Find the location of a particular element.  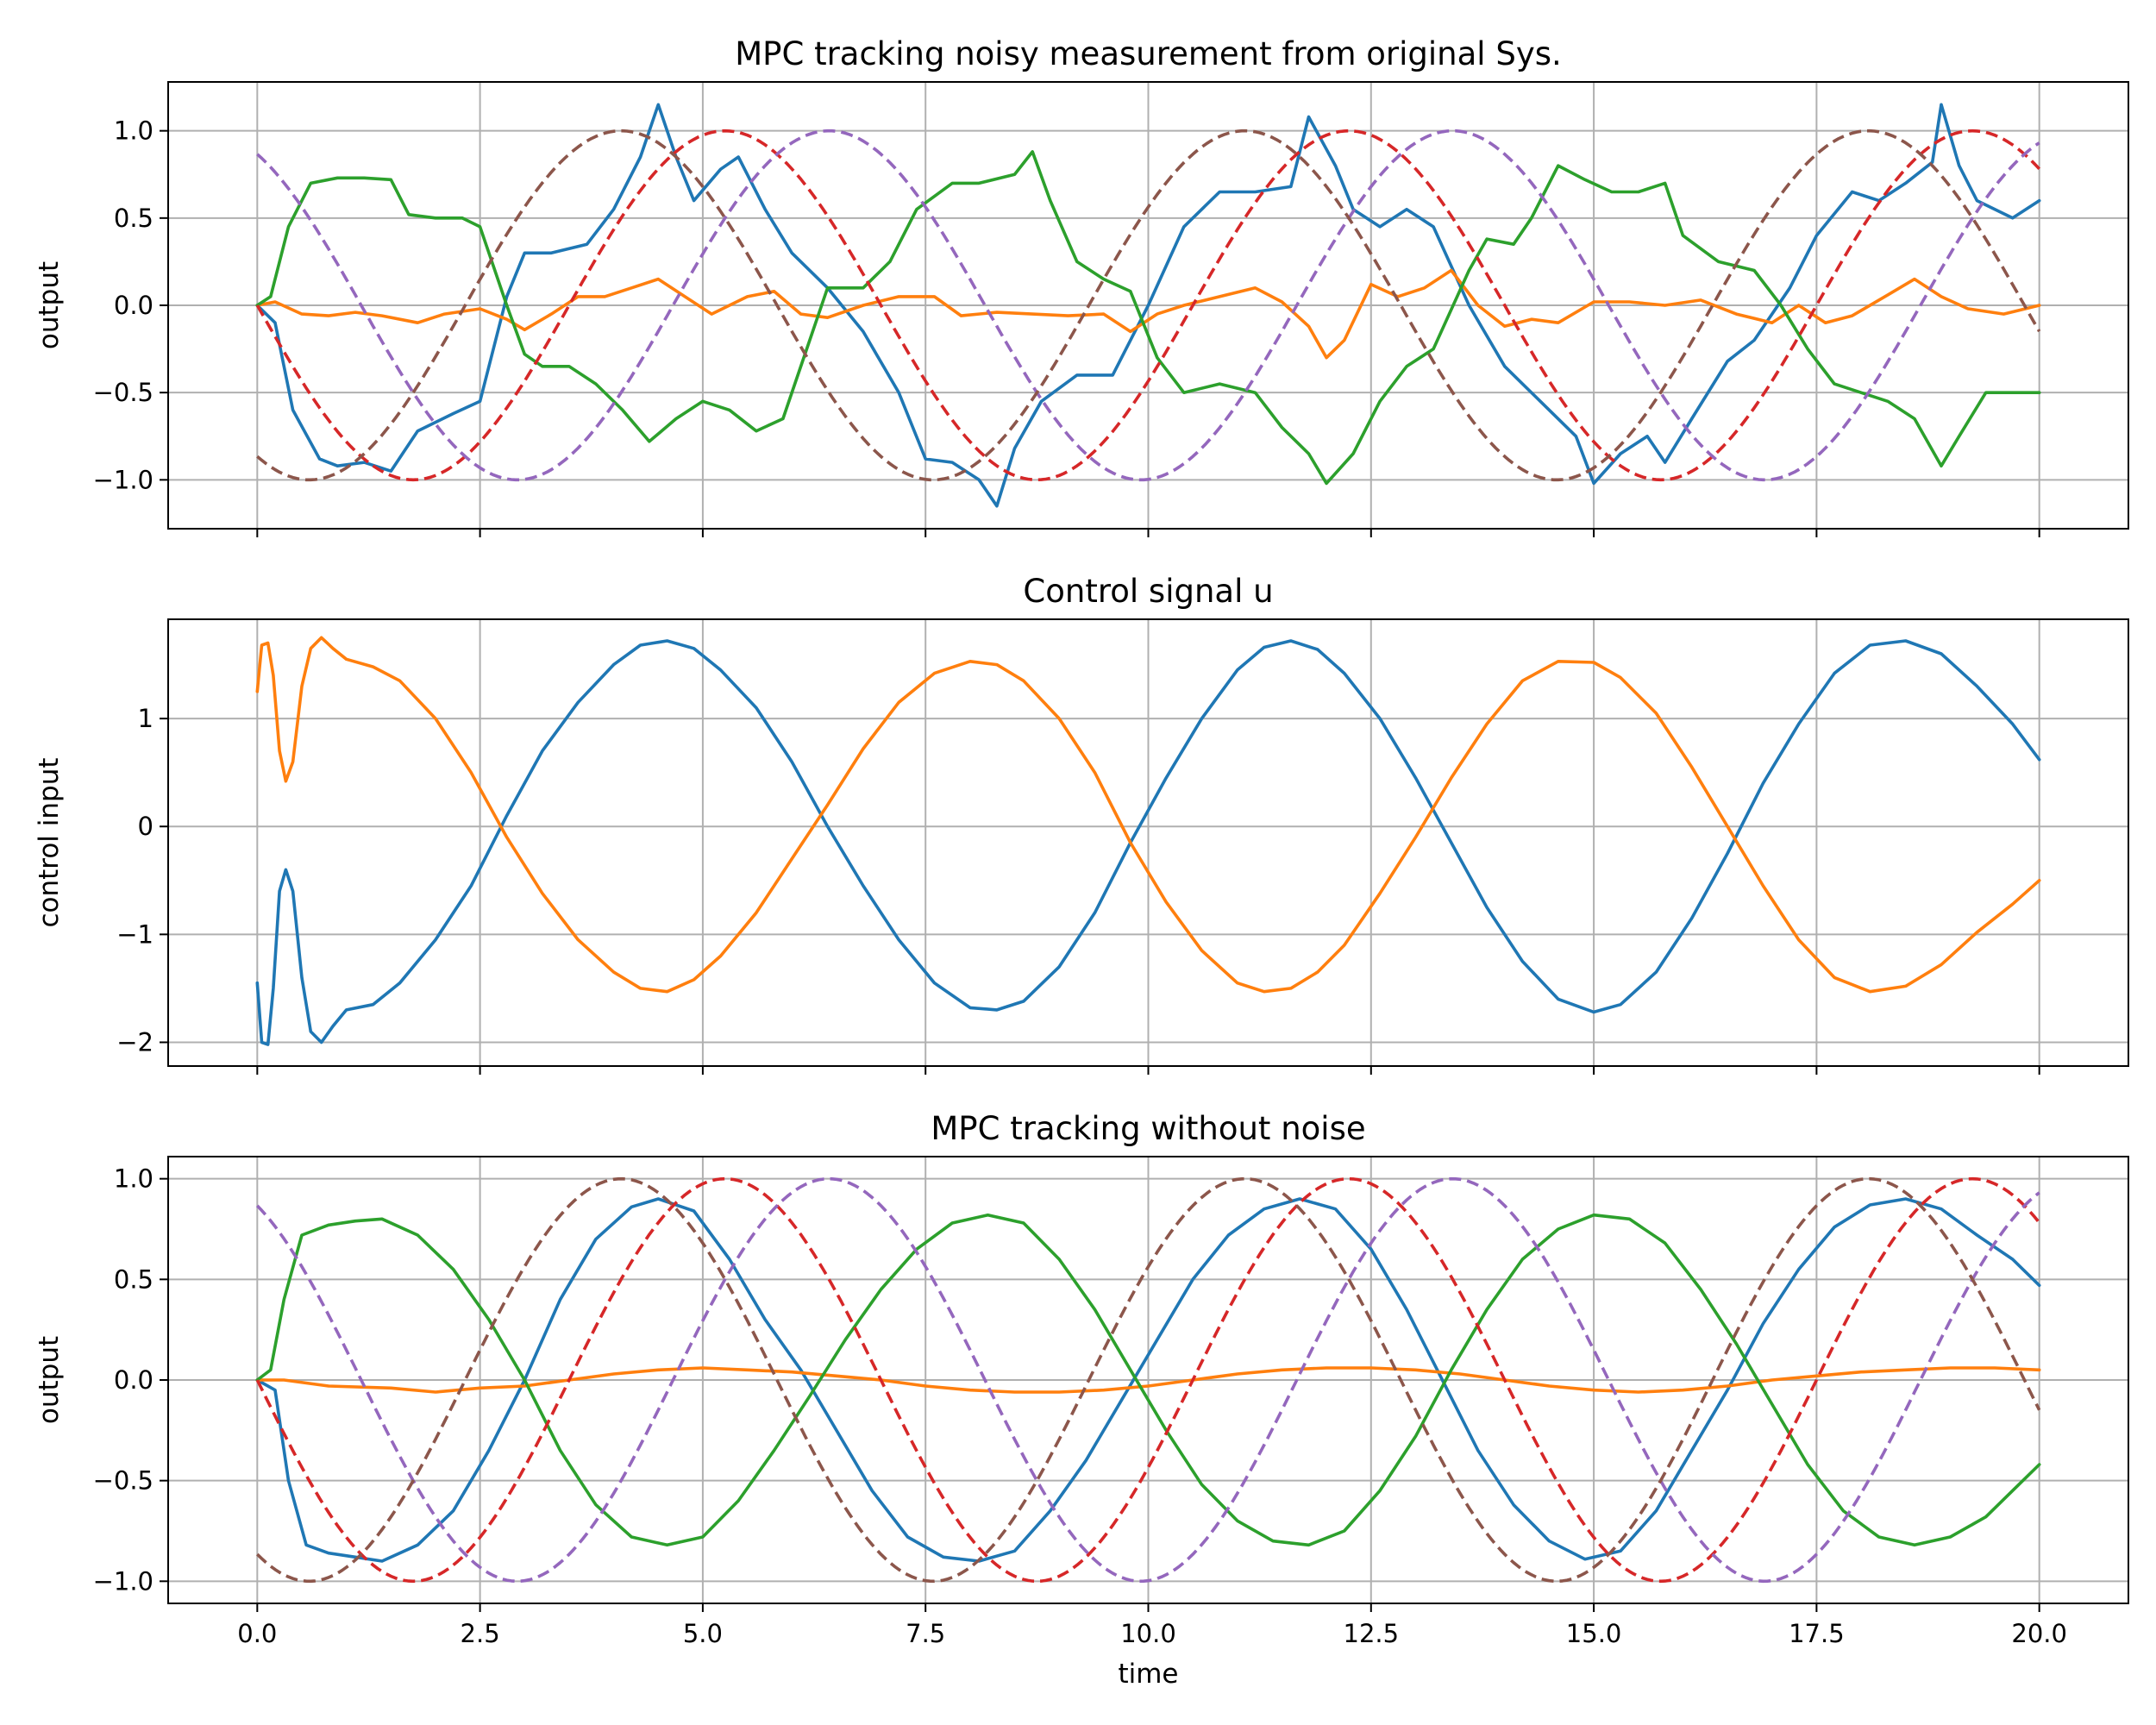

y-axis-label: control input is located at coordinates (49, 842).